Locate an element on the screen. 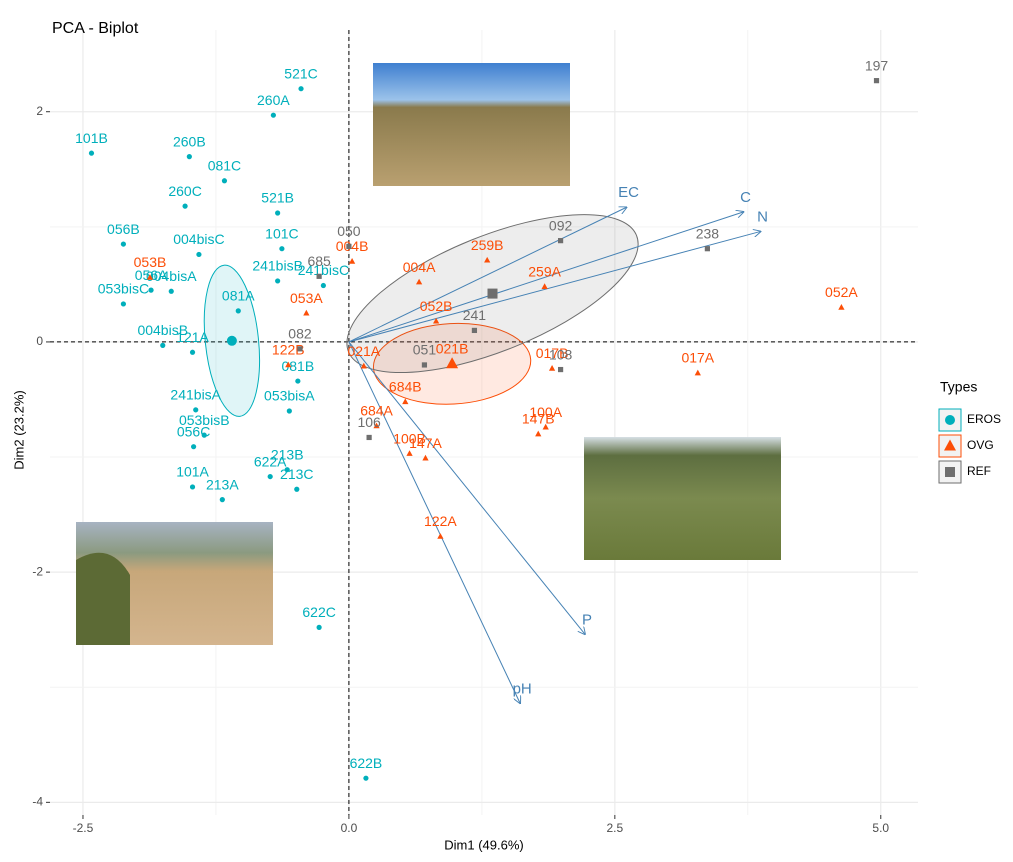 This screenshot has width=1013, height=862. point-label: 685 is located at coordinates (319, 261).